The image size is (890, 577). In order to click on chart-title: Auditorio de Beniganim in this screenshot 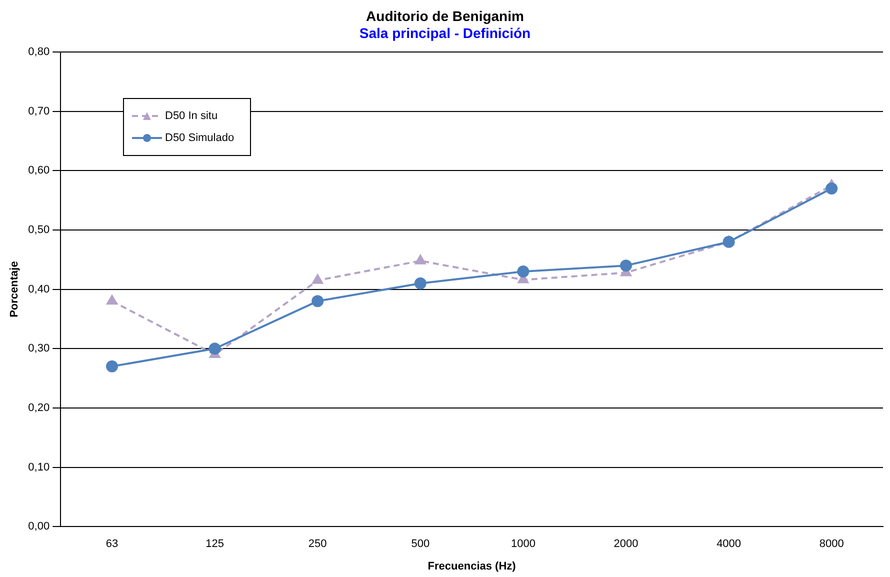, I will do `click(445, 16)`.